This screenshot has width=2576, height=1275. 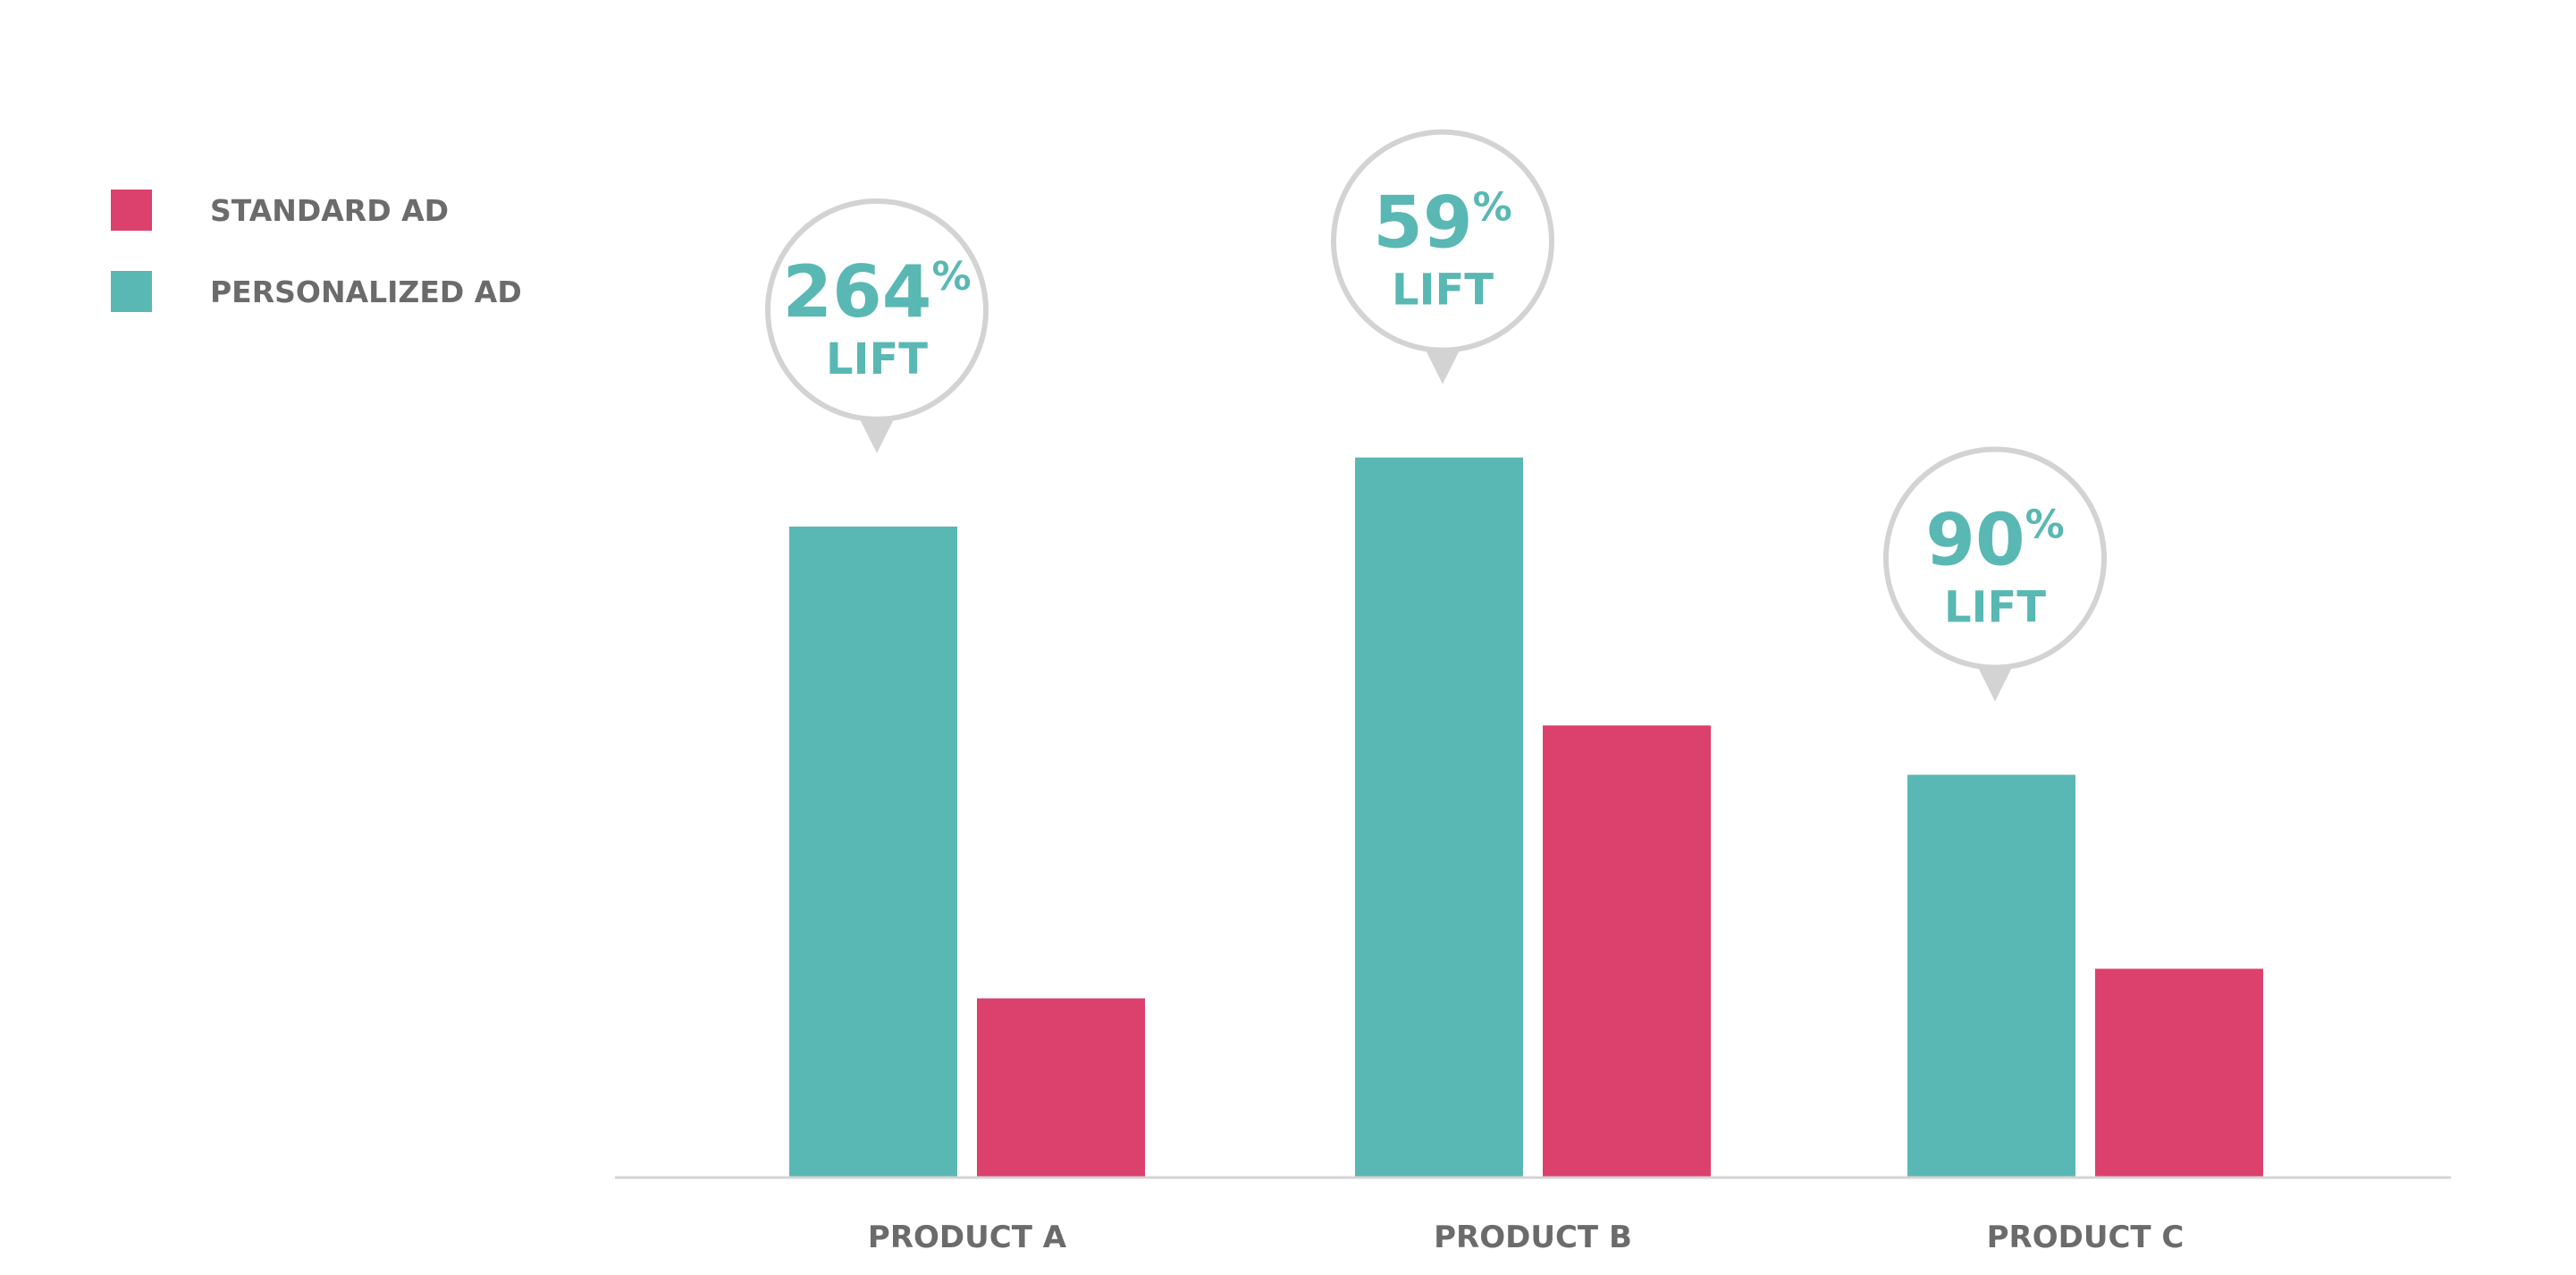 I want to click on category-label-product-a: PRODUCT A, so click(x=968, y=1237).